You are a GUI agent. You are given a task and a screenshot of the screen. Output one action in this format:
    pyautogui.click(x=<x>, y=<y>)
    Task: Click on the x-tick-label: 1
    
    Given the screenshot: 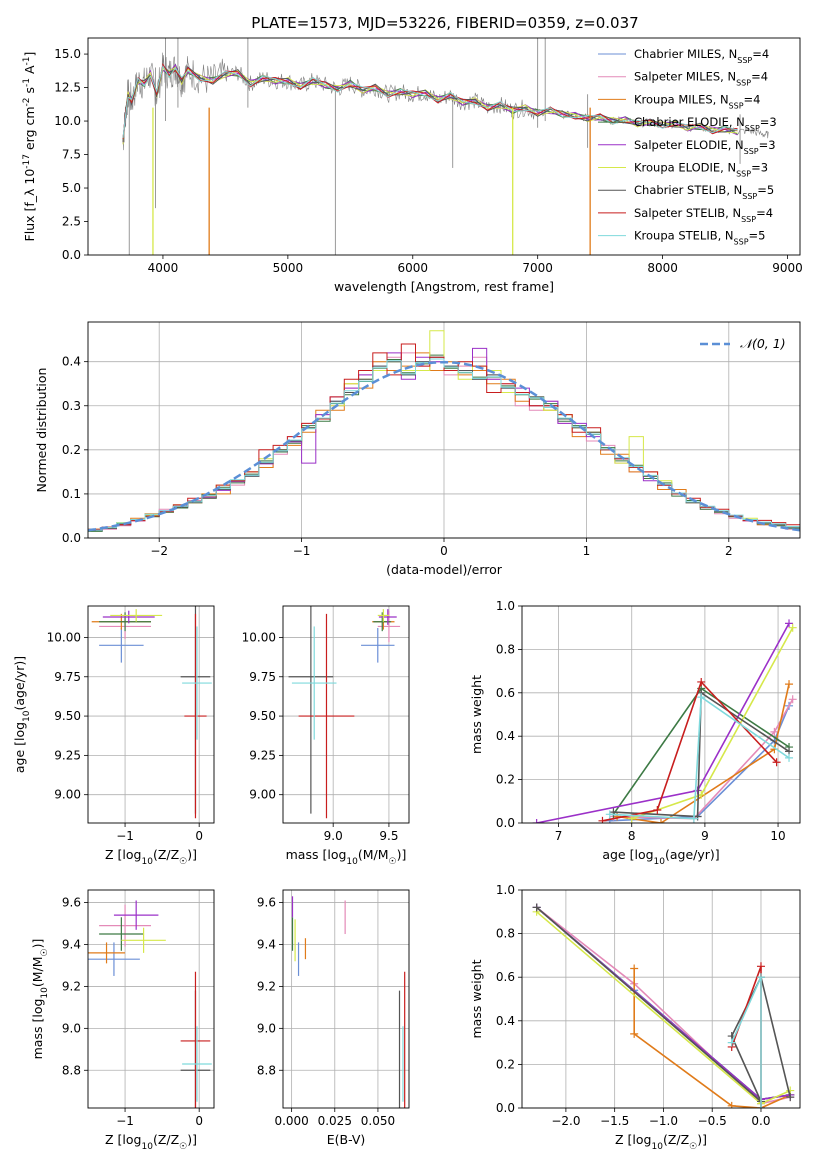 What is the action you would take?
    pyautogui.click(x=587, y=551)
    